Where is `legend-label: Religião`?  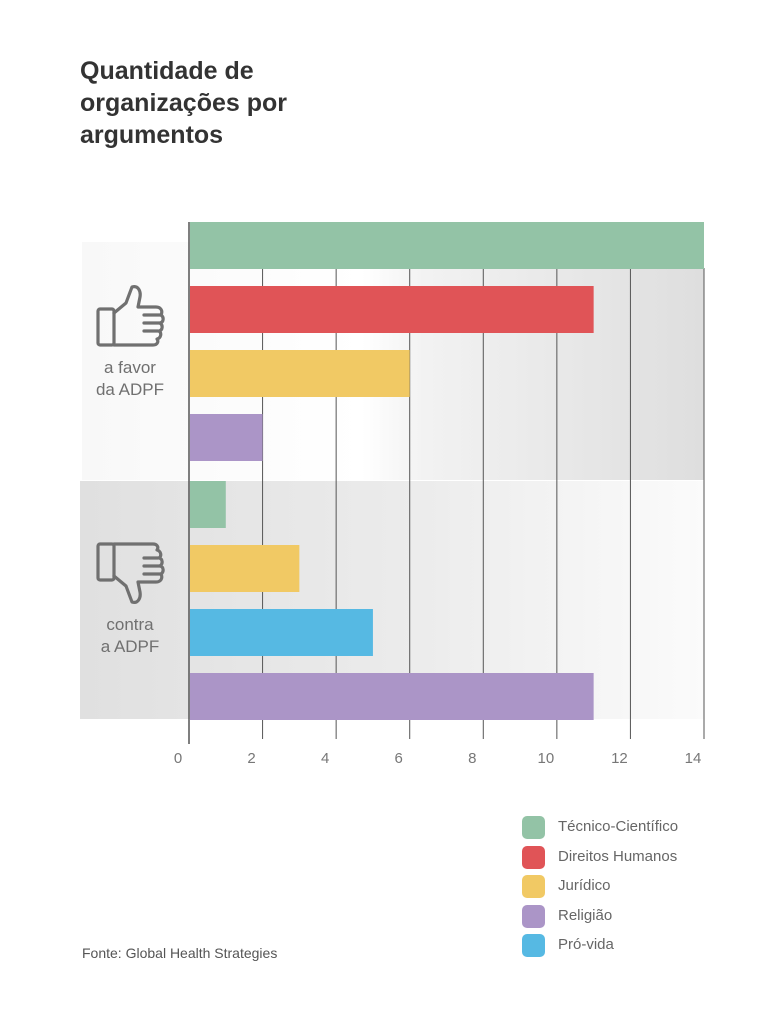
legend-label: Religião is located at coordinates (585, 915).